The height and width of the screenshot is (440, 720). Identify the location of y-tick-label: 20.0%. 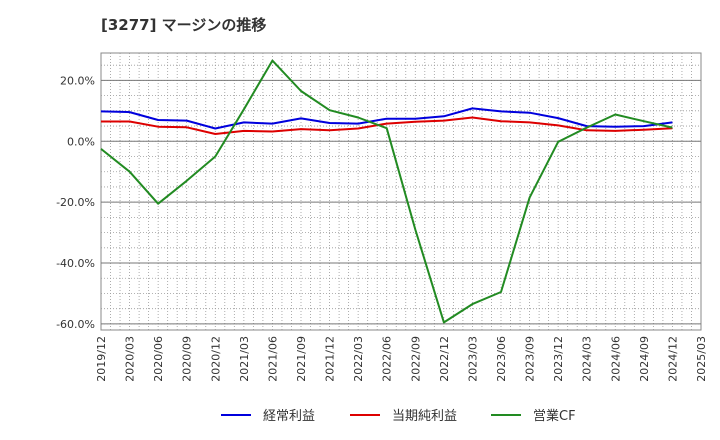
(77, 80).